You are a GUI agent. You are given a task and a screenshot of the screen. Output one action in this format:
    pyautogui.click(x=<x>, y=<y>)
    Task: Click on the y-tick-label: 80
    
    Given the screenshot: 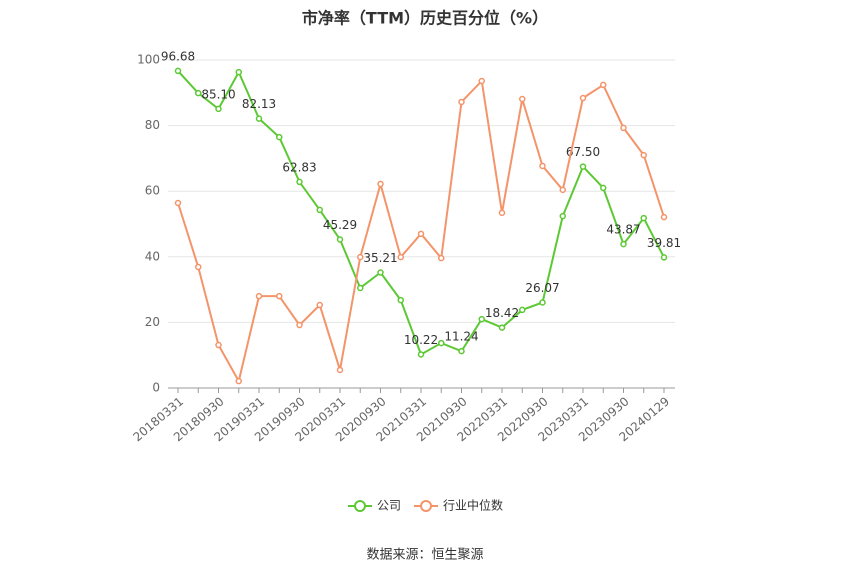 What is the action you would take?
    pyautogui.click(x=152, y=125)
    